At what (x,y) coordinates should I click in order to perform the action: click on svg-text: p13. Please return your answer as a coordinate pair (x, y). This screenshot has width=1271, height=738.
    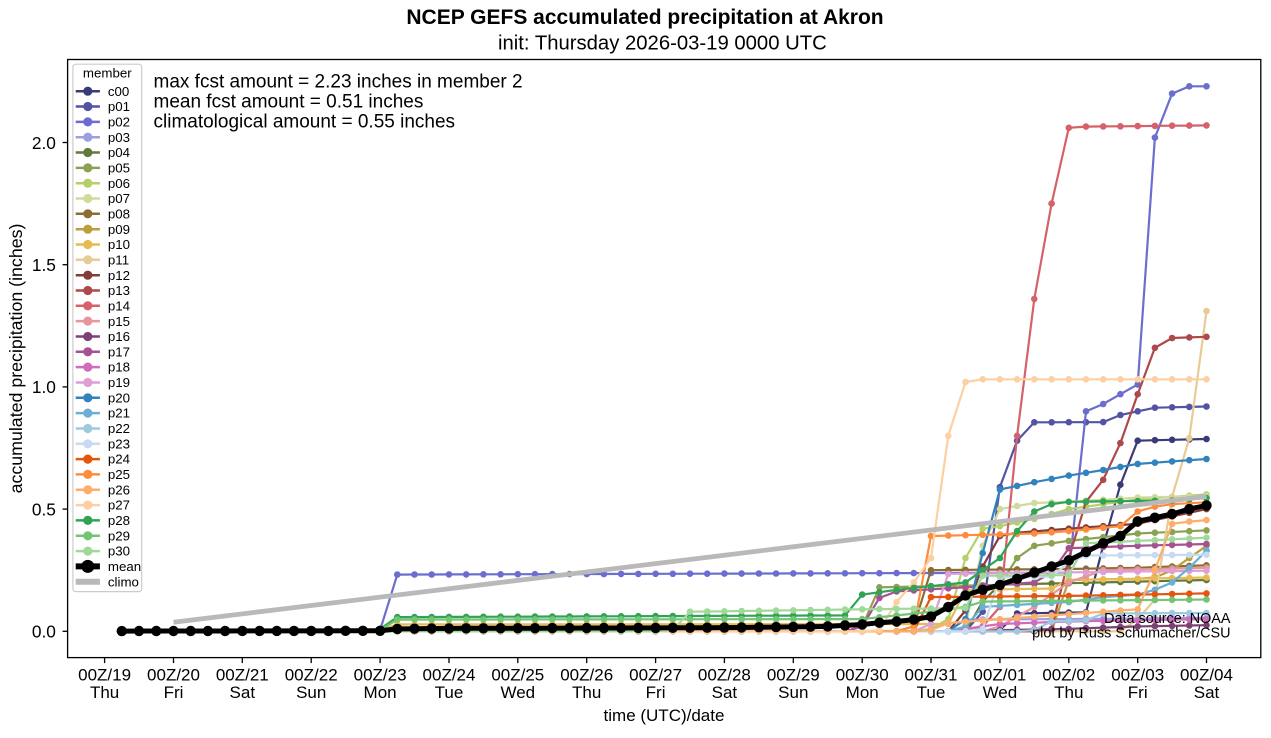
    Looking at the image, I should click on (119, 290).